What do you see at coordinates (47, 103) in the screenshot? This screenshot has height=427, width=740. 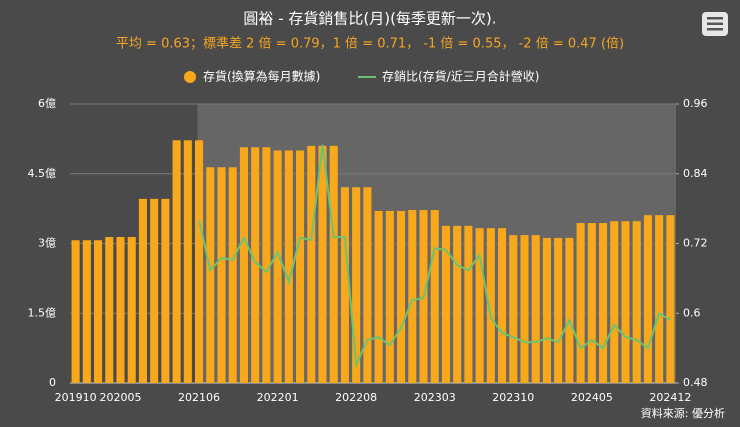 I see `y-tick-label: 6億` at bounding box center [47, 103].